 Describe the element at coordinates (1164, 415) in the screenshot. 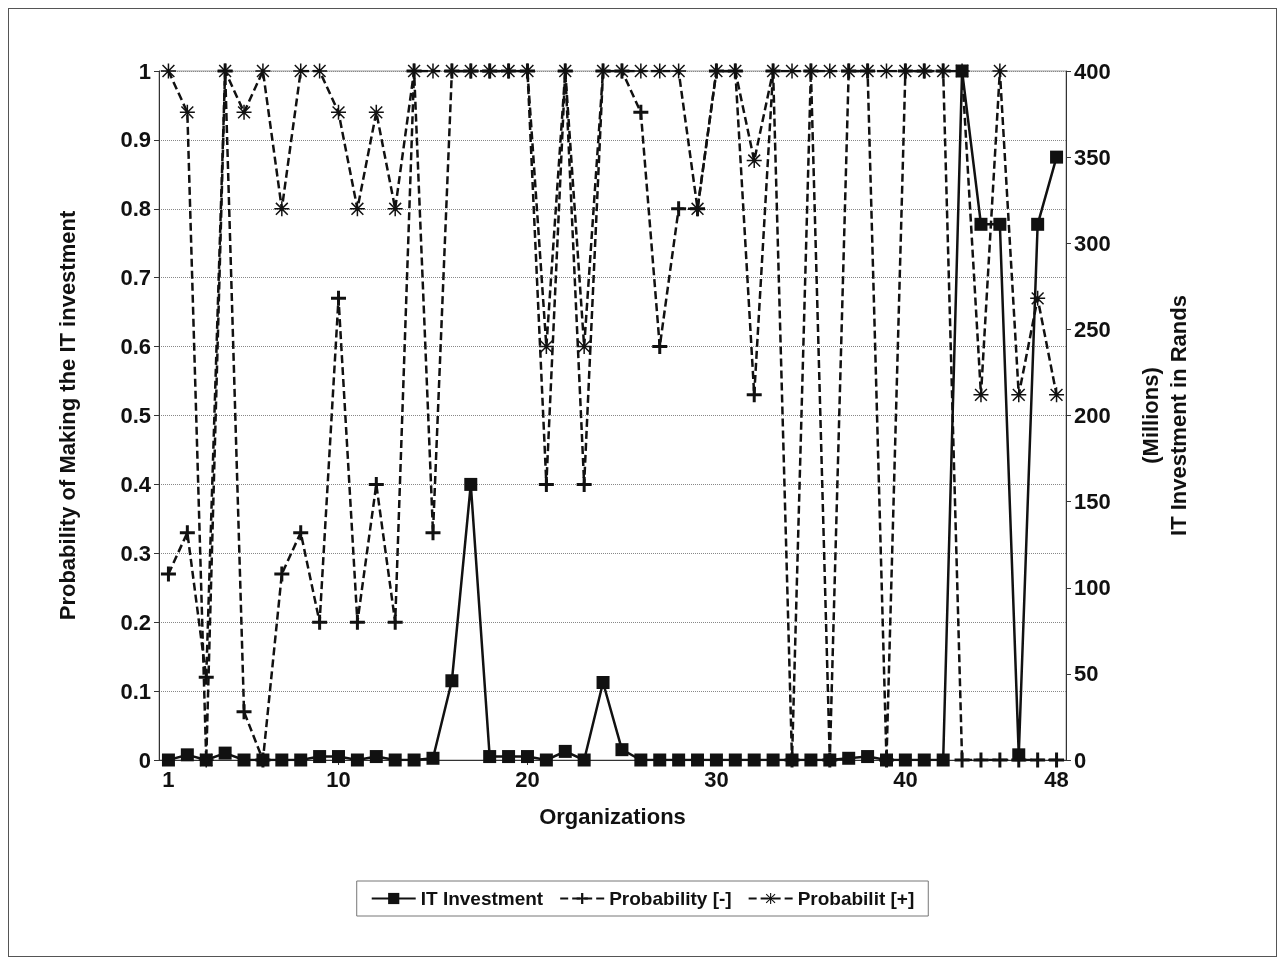

I see `y2-axis-title: (Millions) IT Investment in Rands` at that location.